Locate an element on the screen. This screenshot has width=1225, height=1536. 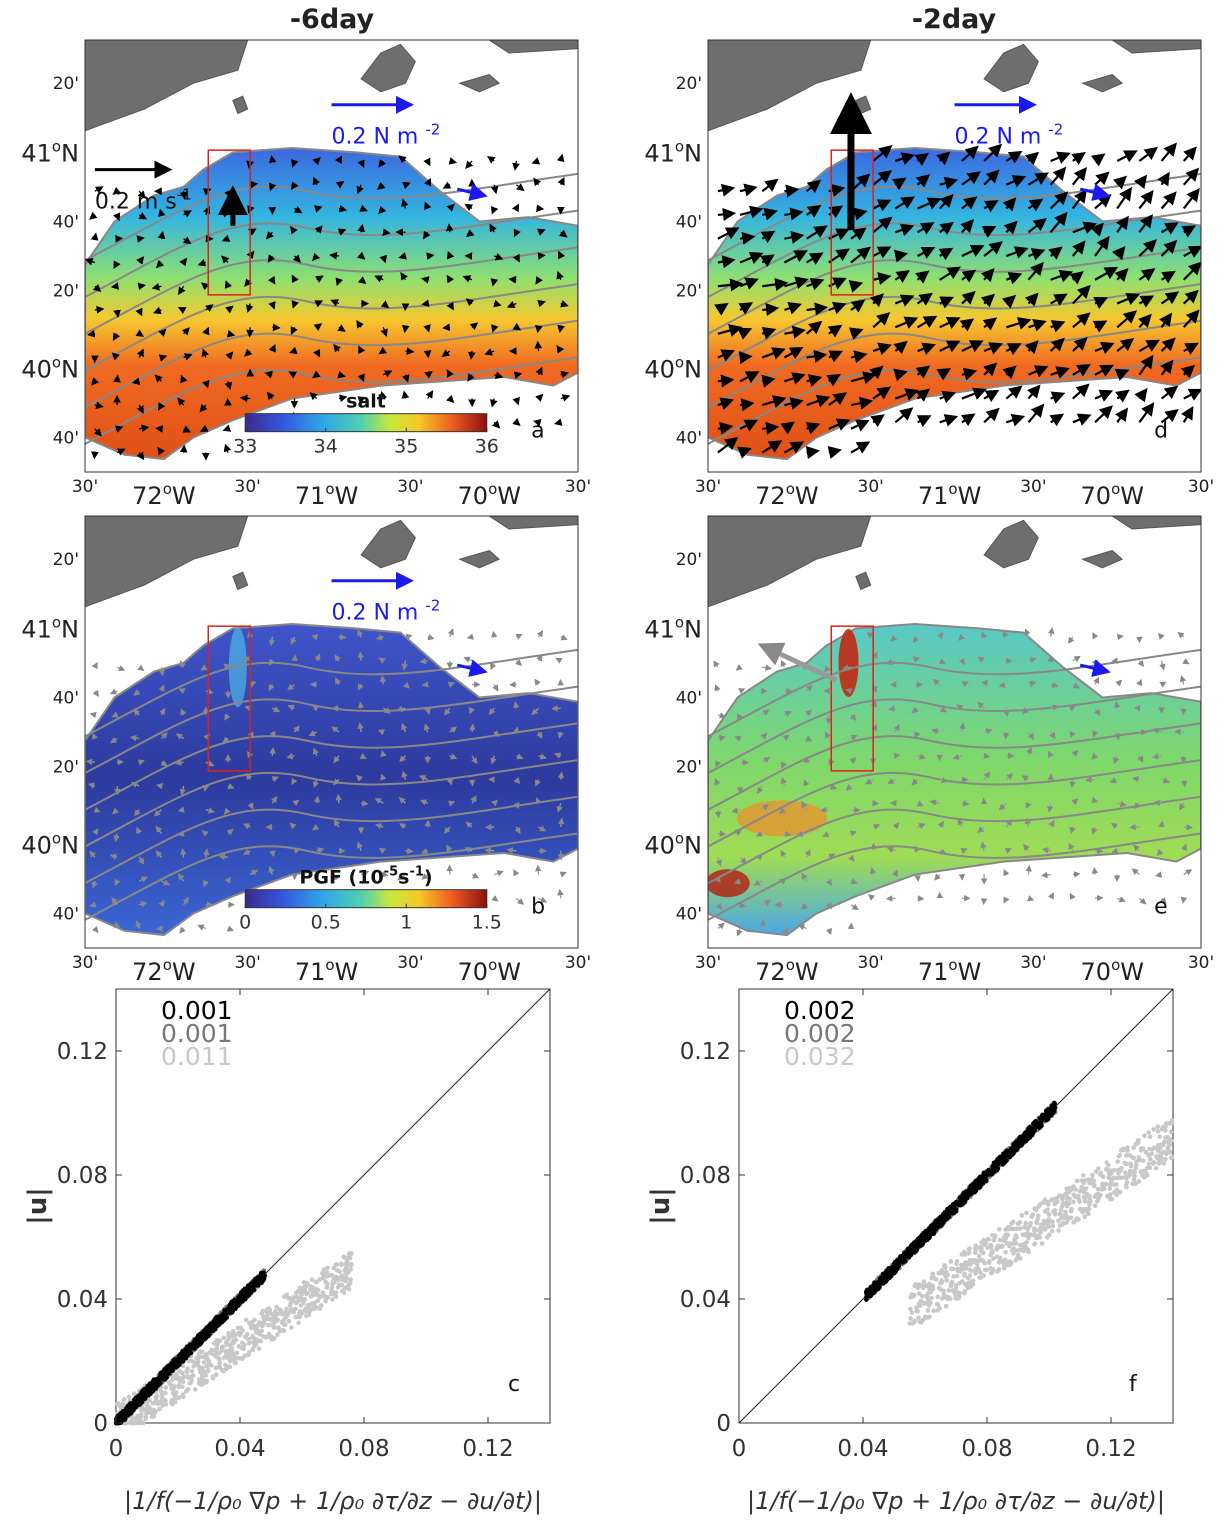
velocity-scale-label: 0.2 m s-1 is located at coordinates (143, 199).